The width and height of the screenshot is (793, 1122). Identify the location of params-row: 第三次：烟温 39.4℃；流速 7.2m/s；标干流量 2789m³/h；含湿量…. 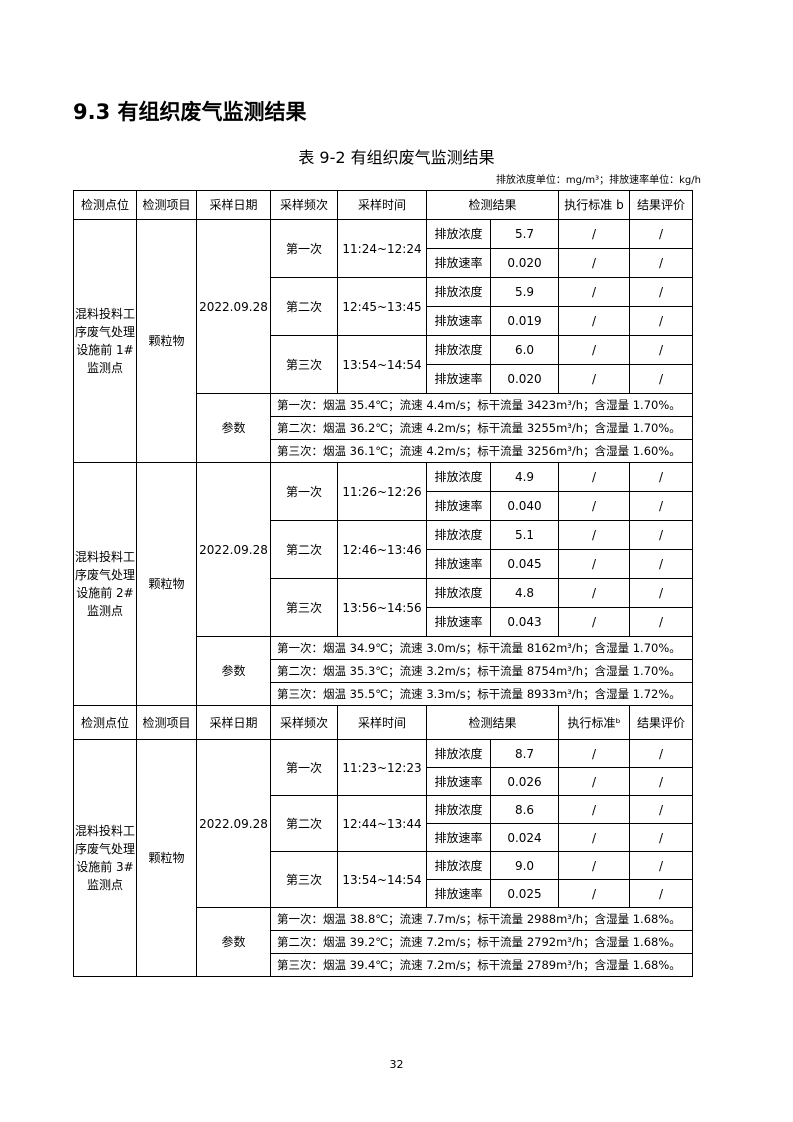
(384, 965).